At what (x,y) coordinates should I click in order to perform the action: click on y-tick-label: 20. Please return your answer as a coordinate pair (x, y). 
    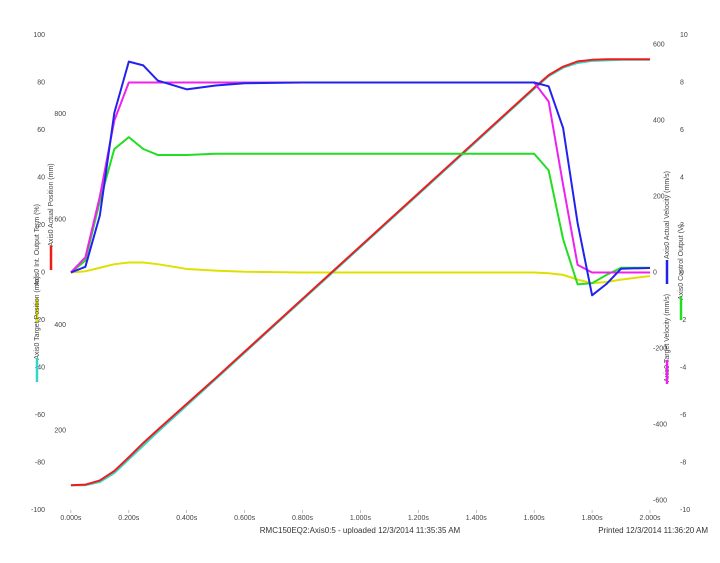
    Looking at the image, I should click on (41, 225).